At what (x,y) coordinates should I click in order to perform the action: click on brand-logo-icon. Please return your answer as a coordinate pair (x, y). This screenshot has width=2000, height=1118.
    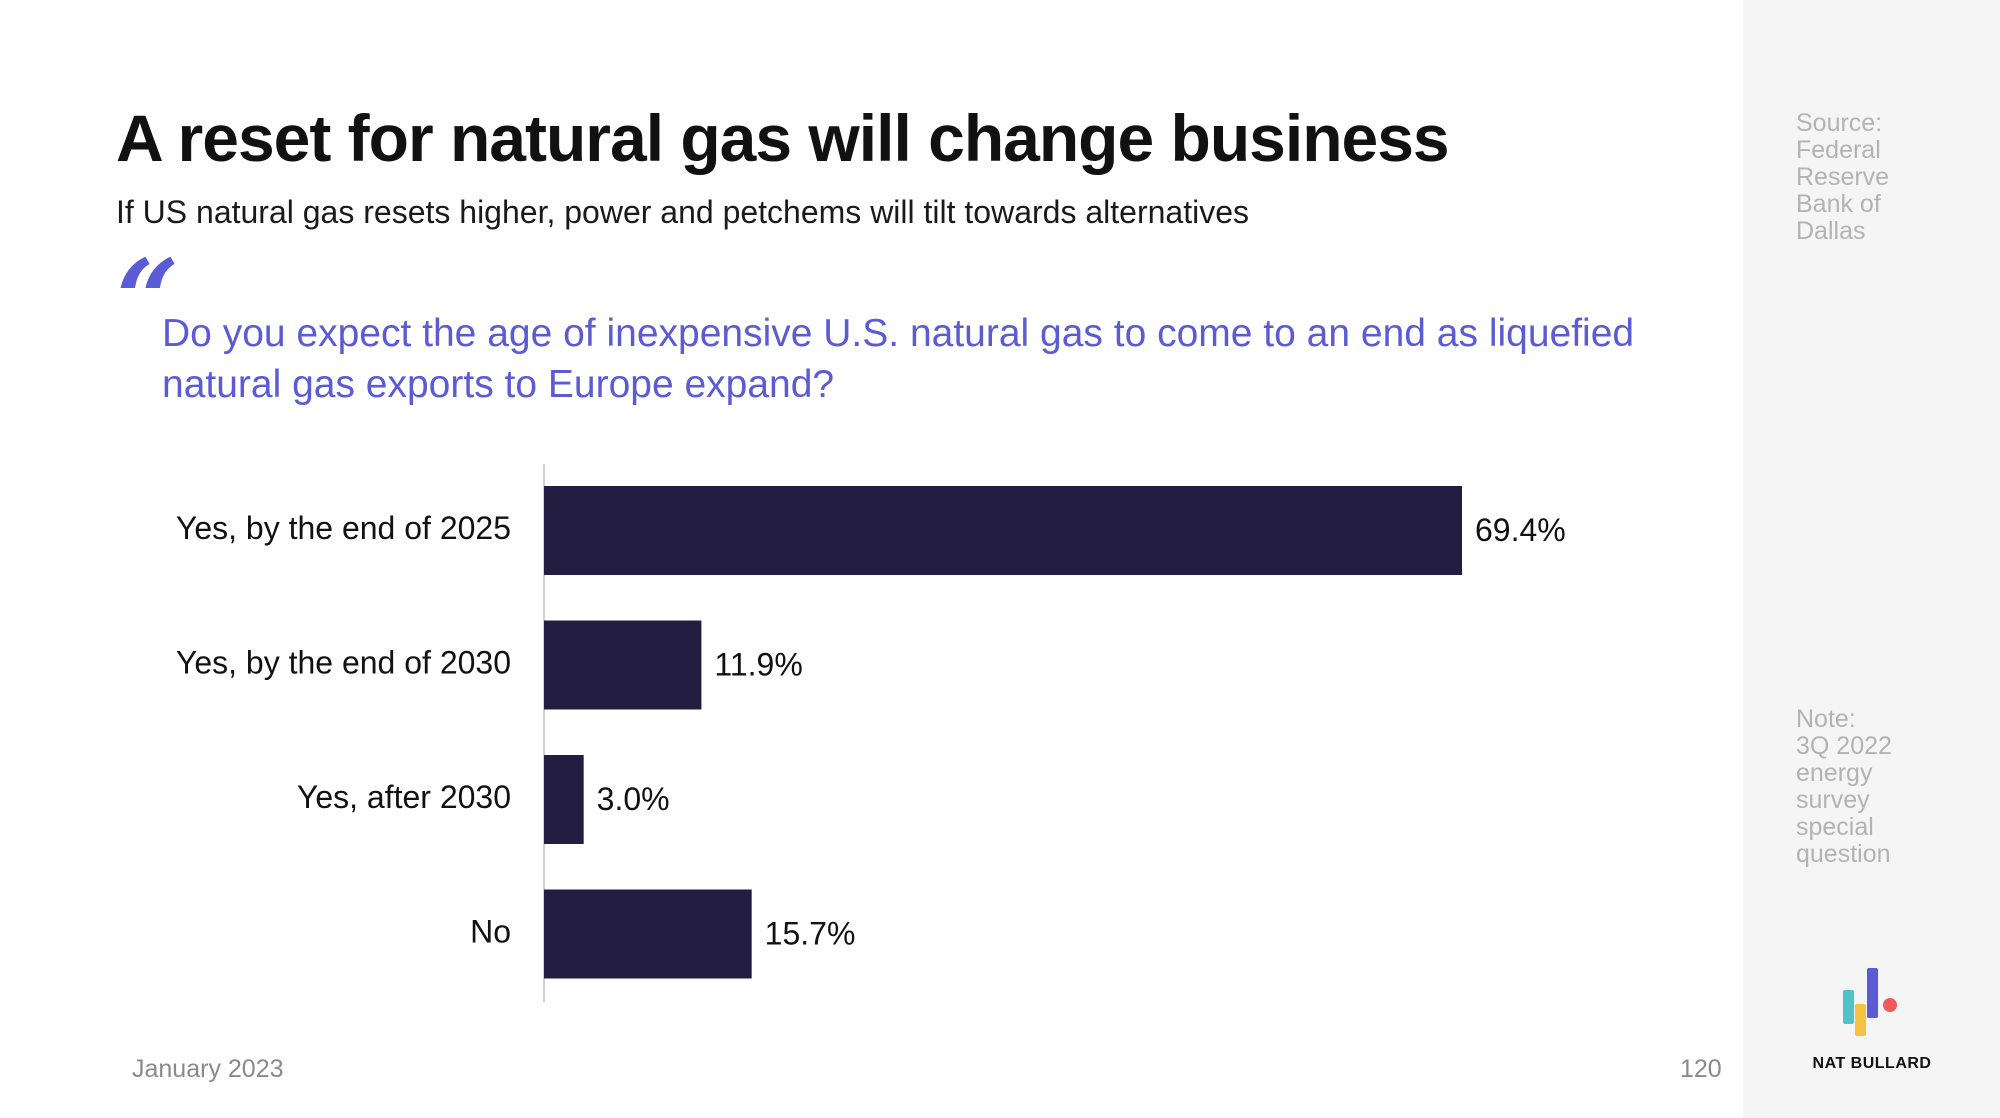
    Looking at the image, I should click on (1870, 1002).